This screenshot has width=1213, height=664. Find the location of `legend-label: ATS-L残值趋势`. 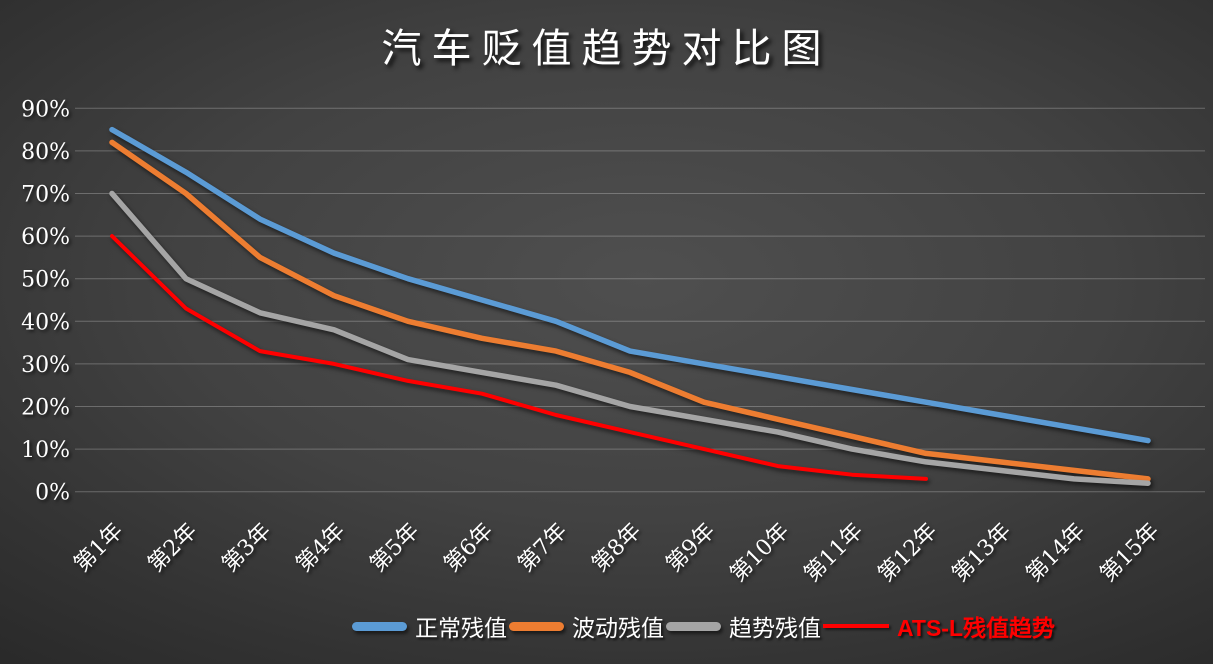

legend-label: ATS-L残值趋势 is located at coordinates (976, 628).